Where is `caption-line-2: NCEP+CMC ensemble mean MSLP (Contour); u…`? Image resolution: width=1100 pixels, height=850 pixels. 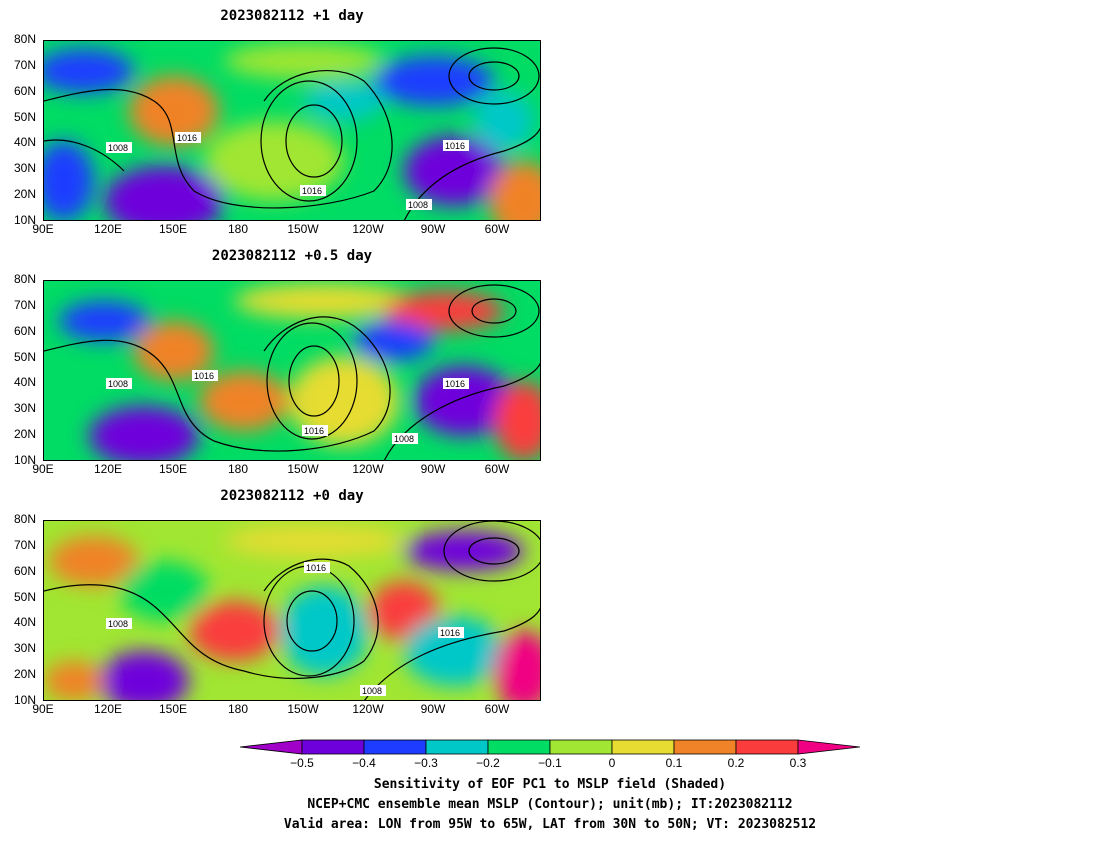 caption-line-2: NCEP+CMC ensemble mean MSLP (Contour); u… is located at coordinates (550, 804).